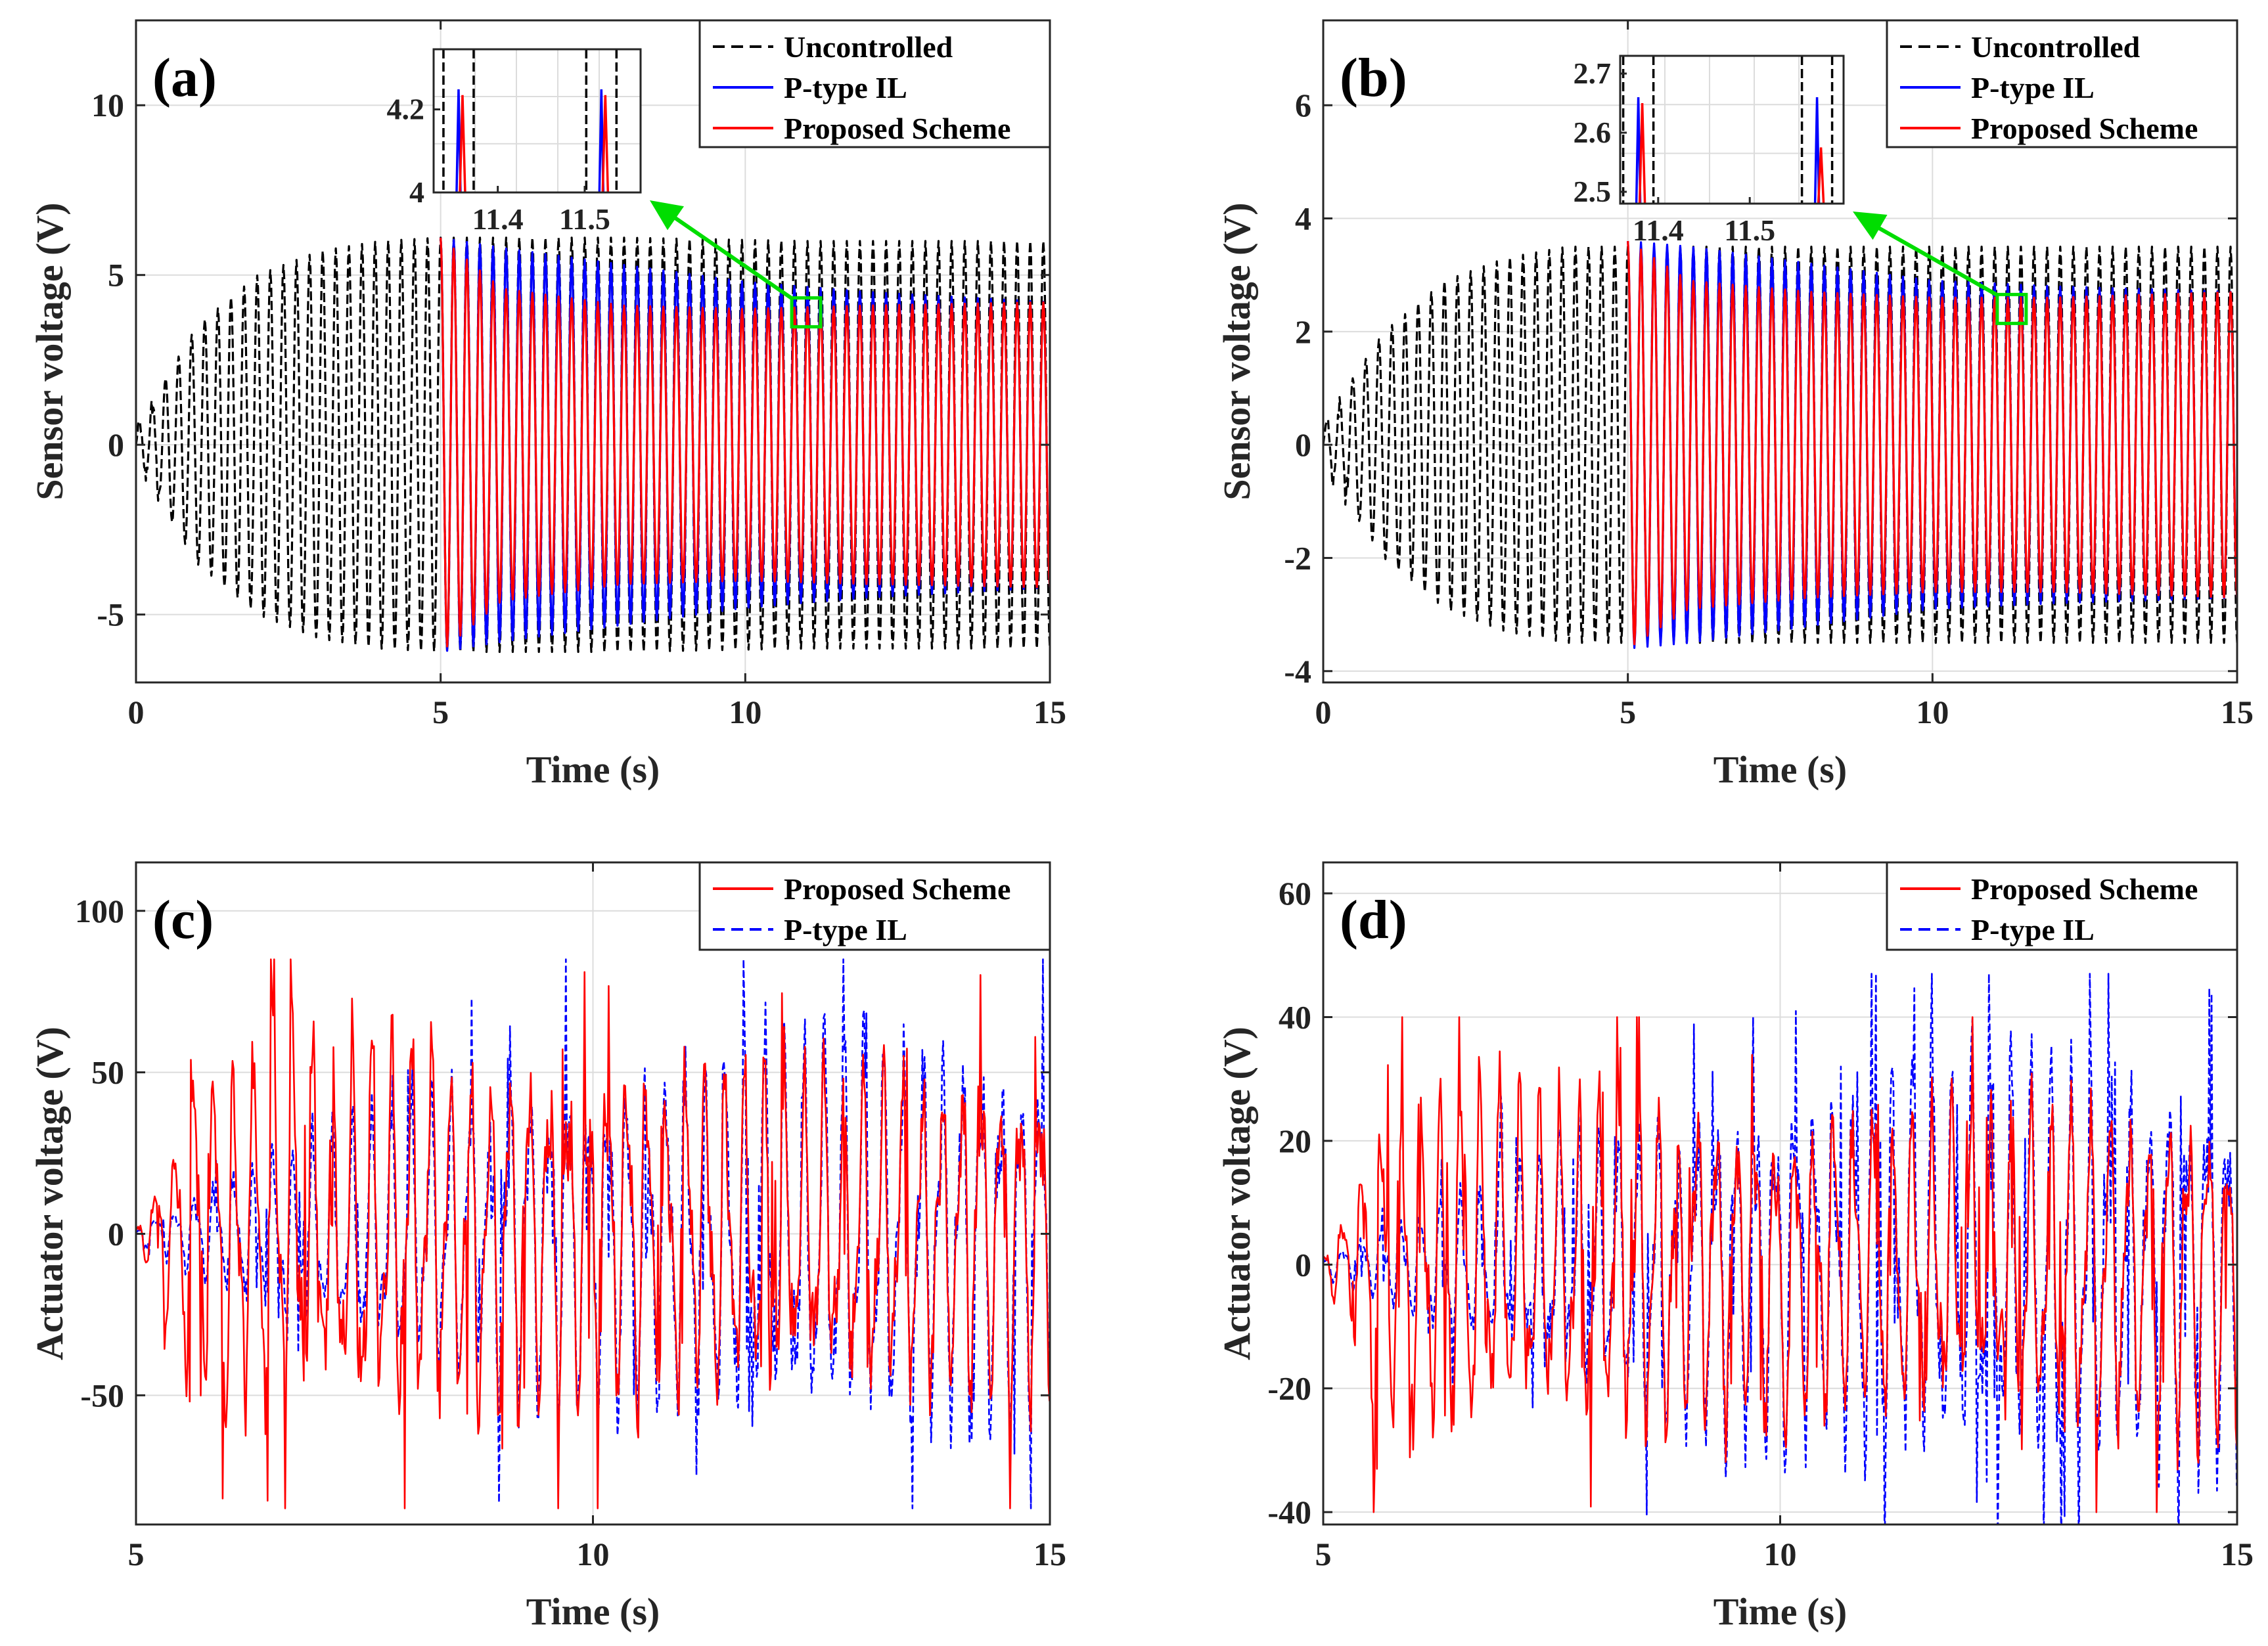 The width and height of the screenshot is (2268, 1646). I want to click on y-tick-label: 60, so click(1295, 893).